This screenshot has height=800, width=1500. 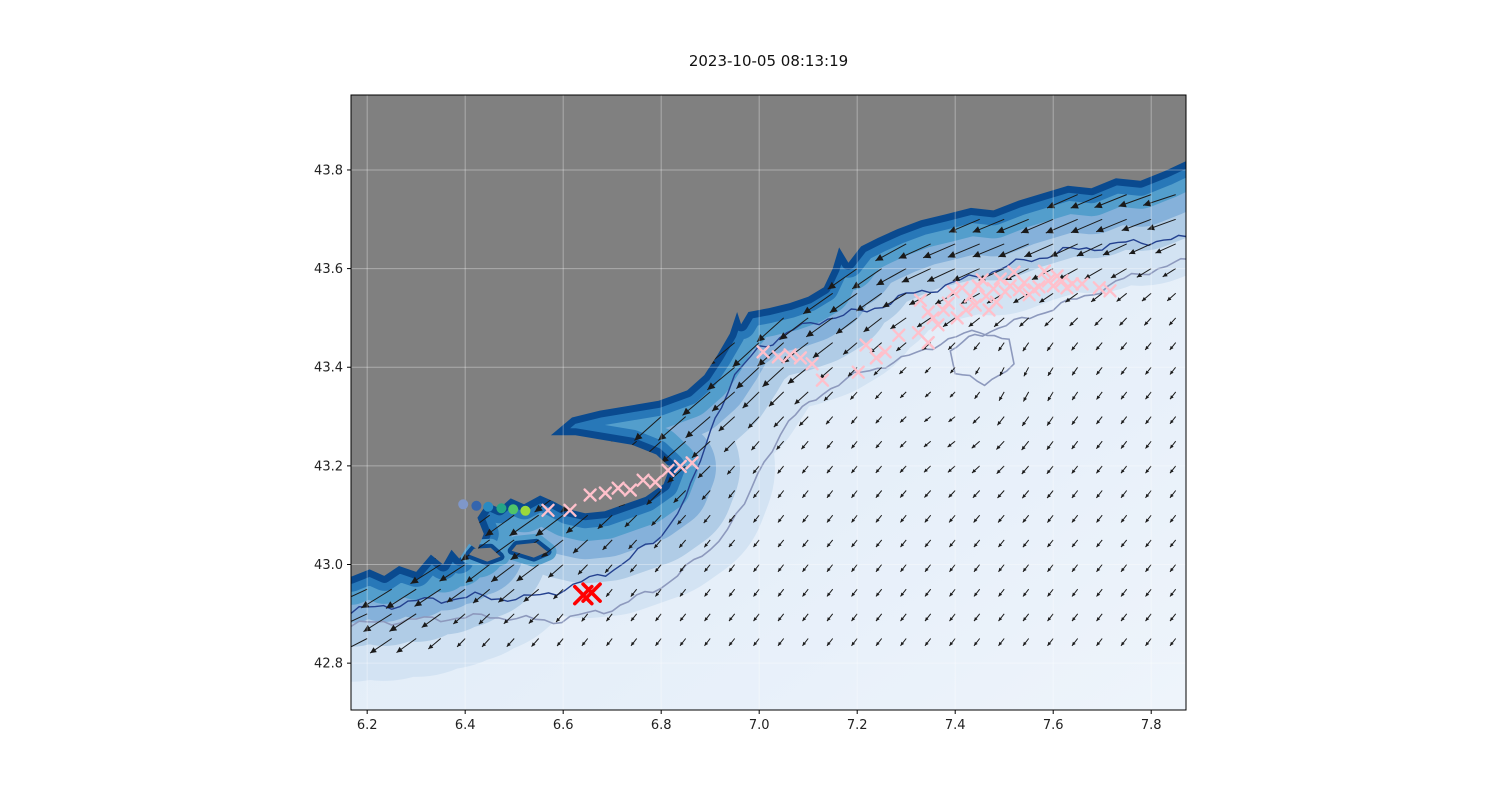 What do you see at coordinates (529, 550) in the screenshot?
I see `island` at bounding box center [529, 550].